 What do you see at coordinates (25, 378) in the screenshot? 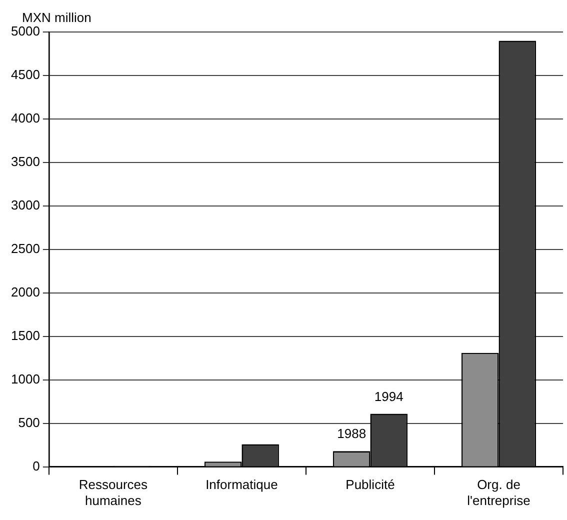
I see `y-tick-label: 1000` at bounding box center [25, 378].